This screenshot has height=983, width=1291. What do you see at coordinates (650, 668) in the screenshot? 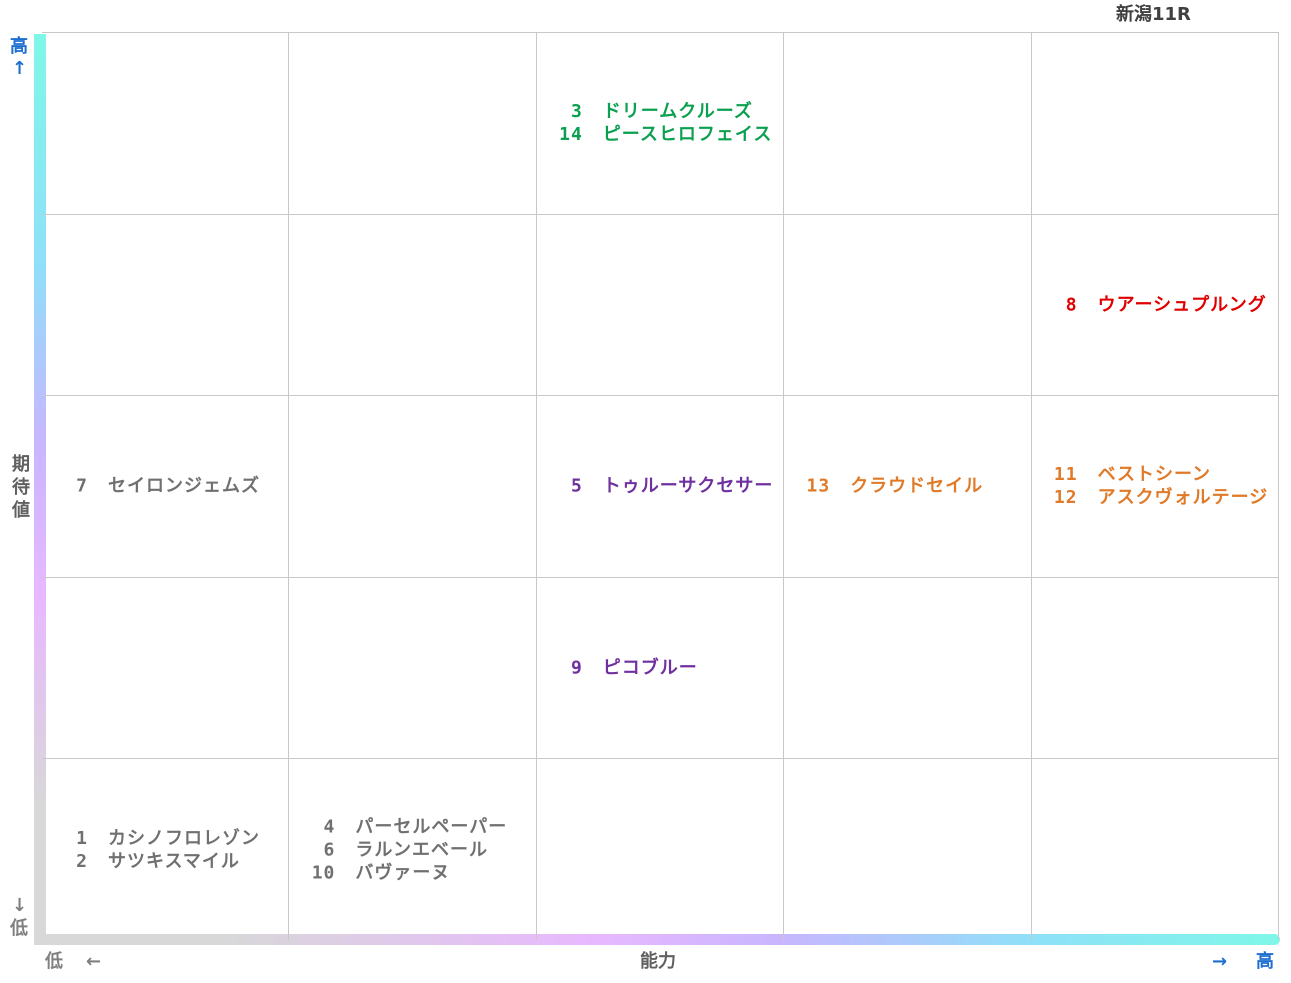
I see `horse-name: ピコブルー` at bounding box center [650, 668].